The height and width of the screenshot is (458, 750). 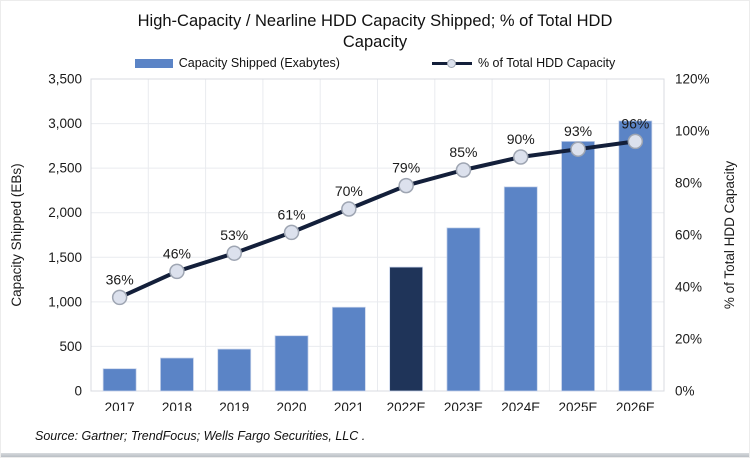 I want to click on x-axis-tick-2021: 2021, so click(x=349, y=405).